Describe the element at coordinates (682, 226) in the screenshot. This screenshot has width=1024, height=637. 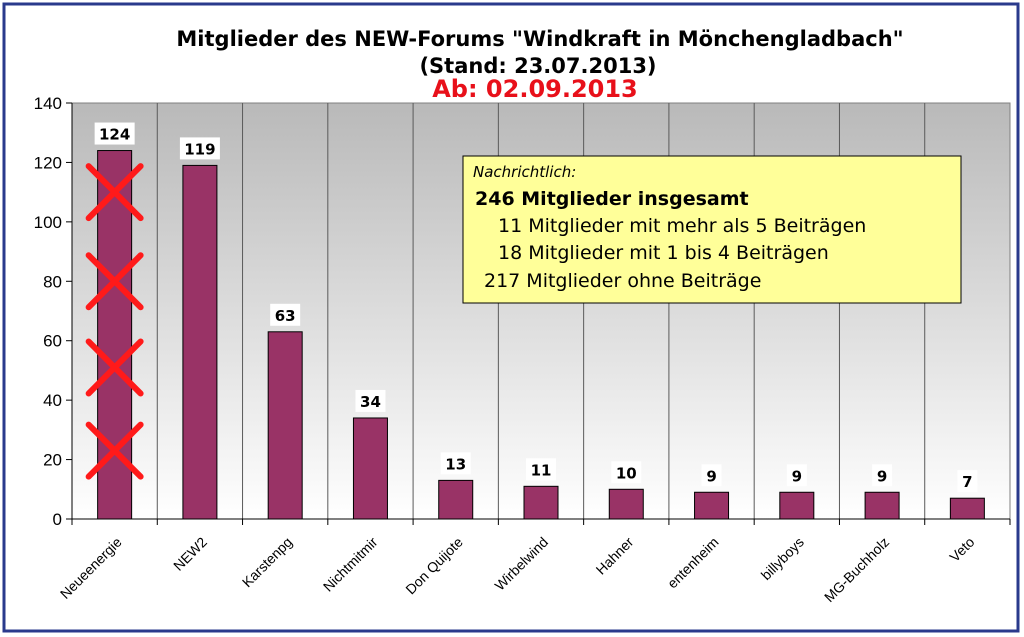
I see `annotation-line: 11 Mitglieder mit mehr als 5 Beiträgen` at that location.